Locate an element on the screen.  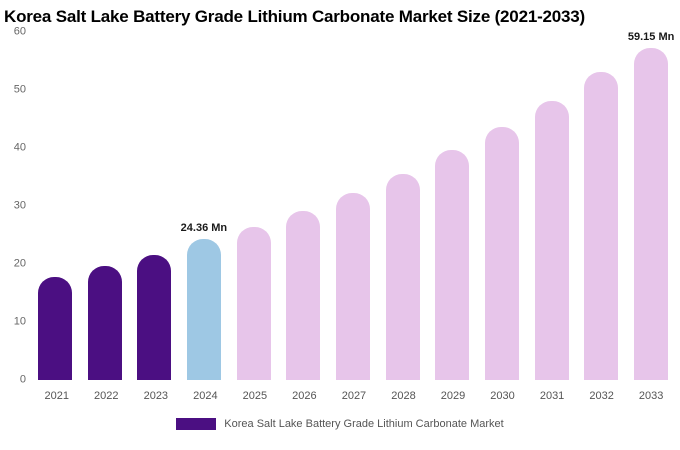
y-tick-label: 20 is located at coordinates (19, 263).